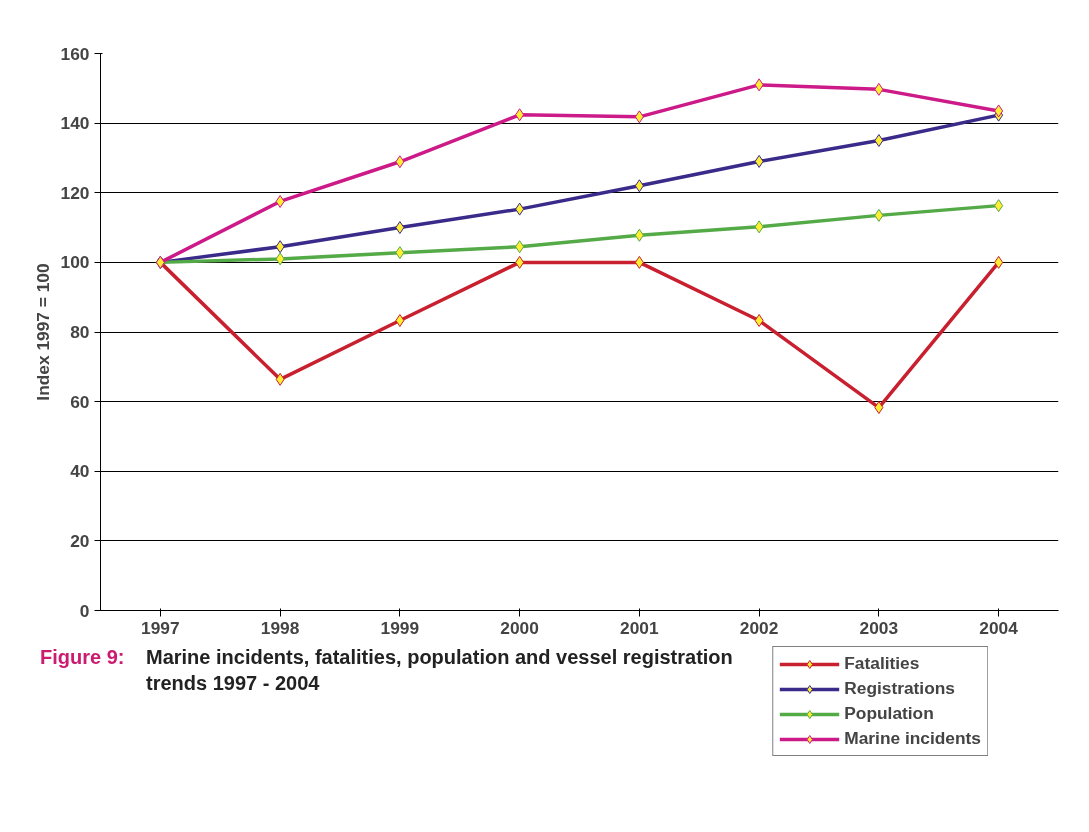 Image resolution: width=1089 pixels, height=832 pixels. I want to click on legend-label: Marine incidents, so click(912, 738).